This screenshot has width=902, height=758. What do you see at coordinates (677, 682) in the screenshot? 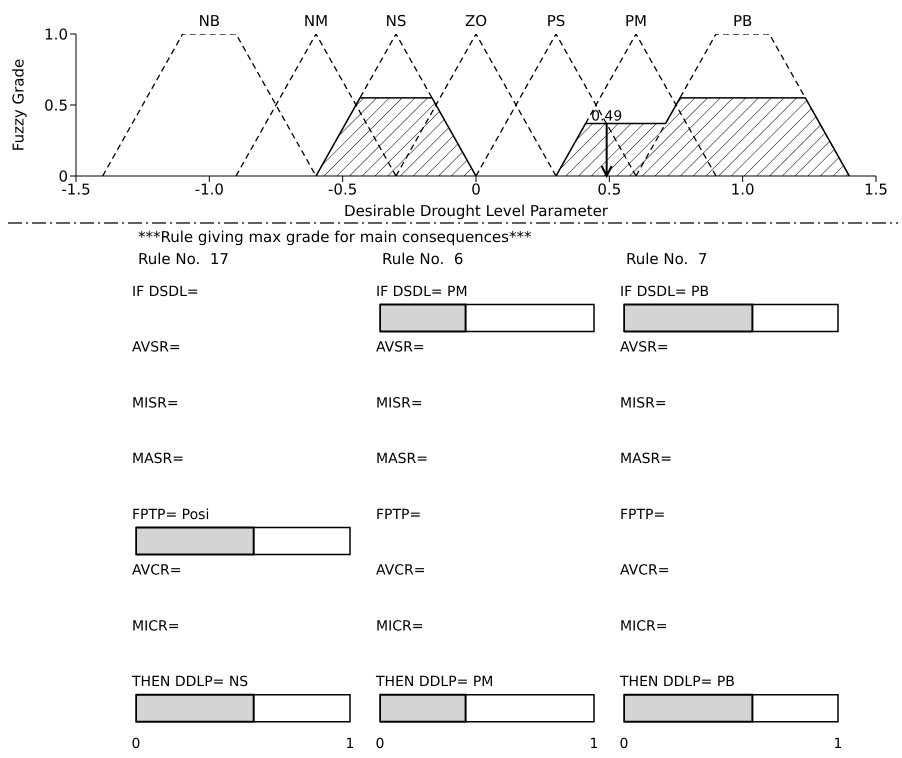
I see `y-tick-label: THEN DDLP= PB` at bounding box center [677, 682].